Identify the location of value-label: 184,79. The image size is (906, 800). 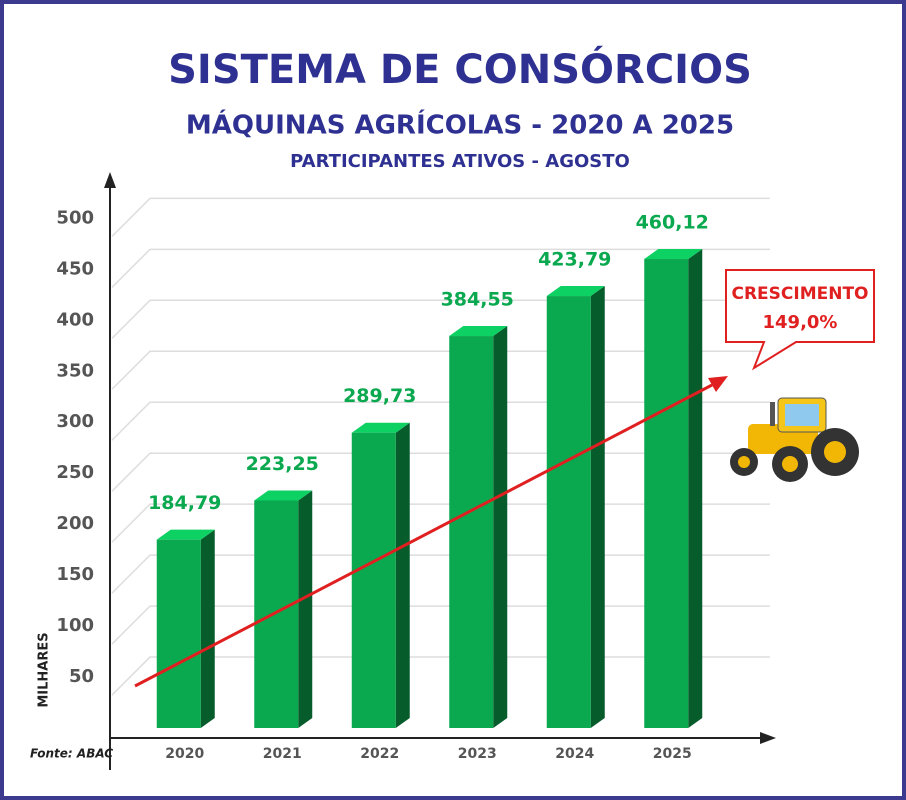
(184, 503).